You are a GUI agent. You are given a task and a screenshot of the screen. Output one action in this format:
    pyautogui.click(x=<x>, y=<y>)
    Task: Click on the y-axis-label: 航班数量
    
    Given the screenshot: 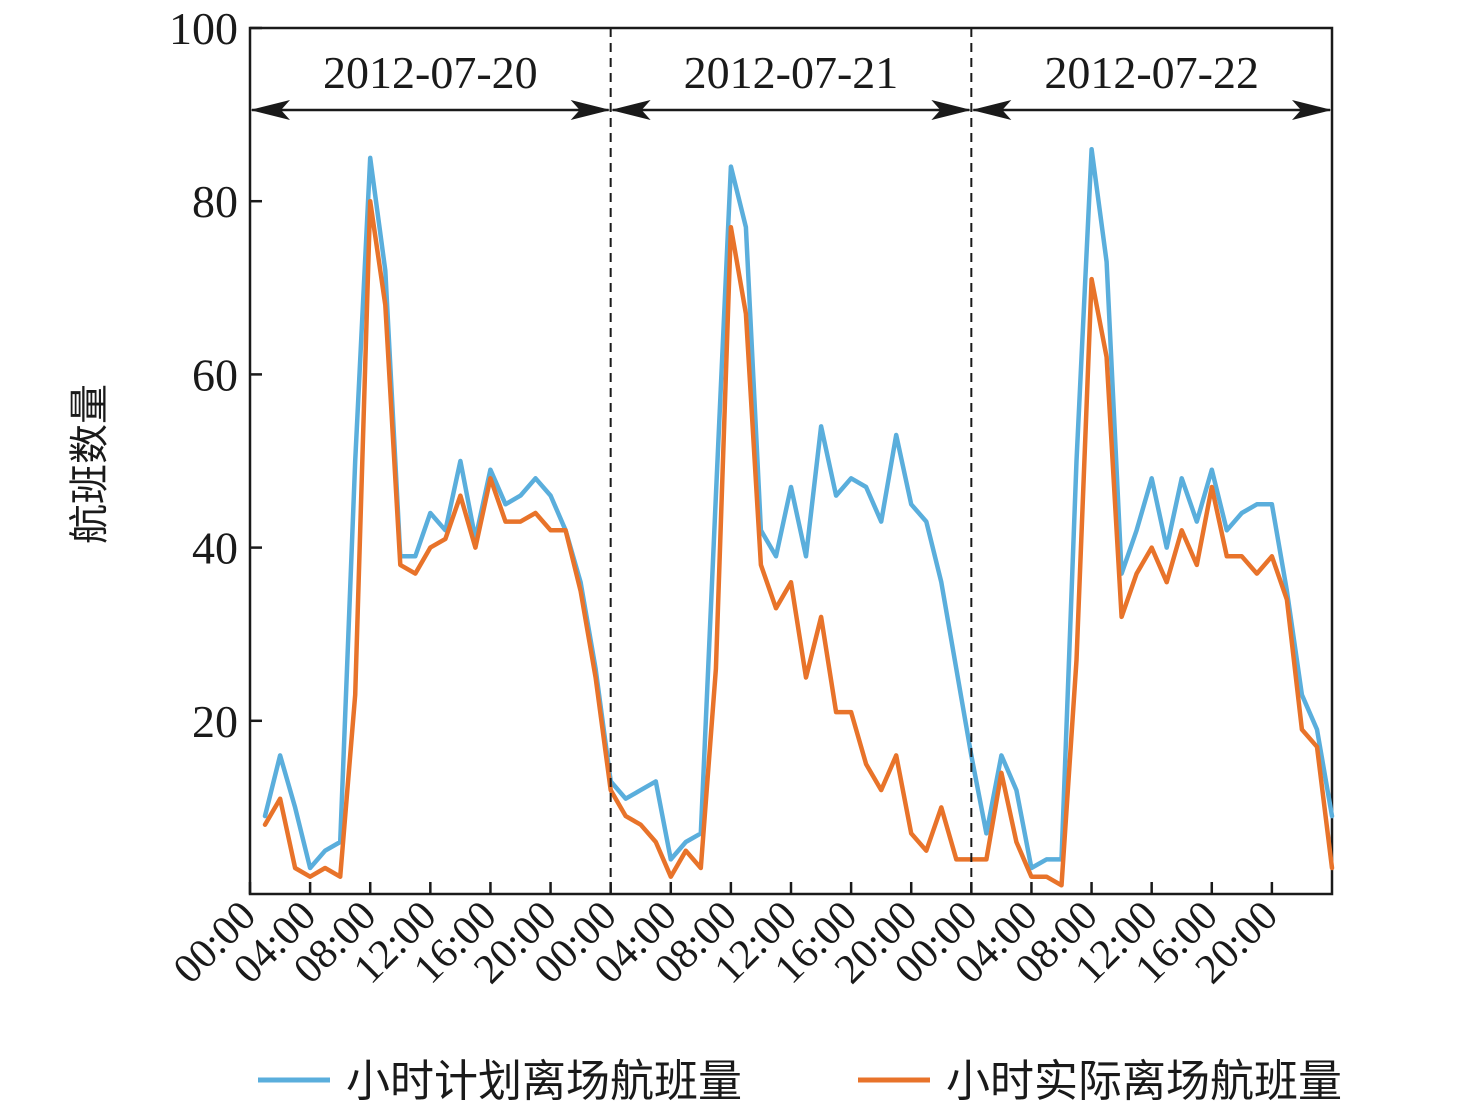 What is the action you would take?
    pyautogui.click(x=89, y=464)
    